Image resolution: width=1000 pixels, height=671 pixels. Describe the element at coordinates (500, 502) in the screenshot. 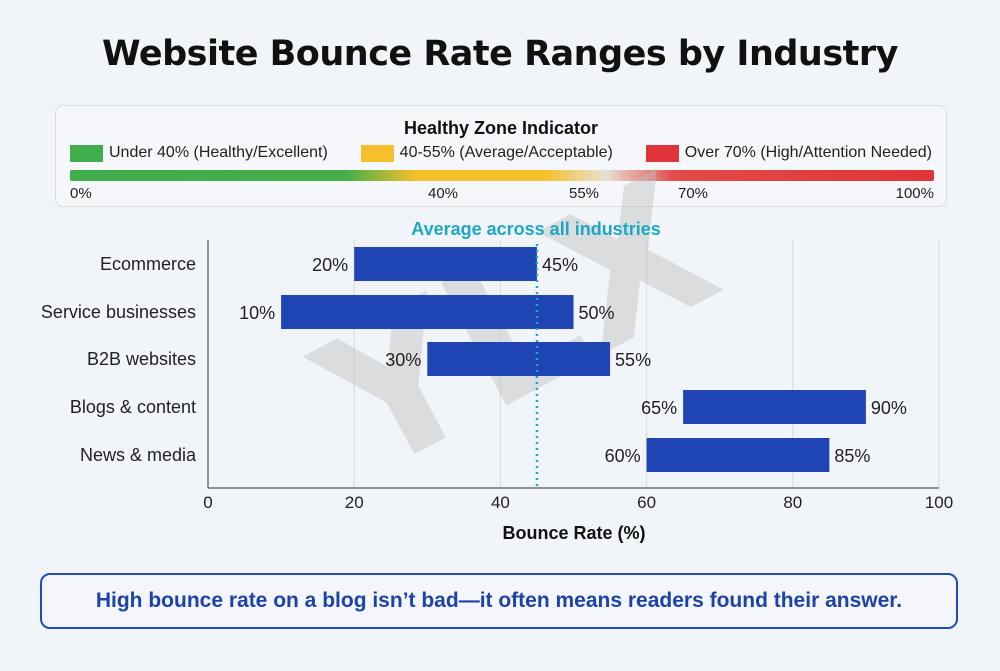

I see `x-tick-label: 40` at that location.